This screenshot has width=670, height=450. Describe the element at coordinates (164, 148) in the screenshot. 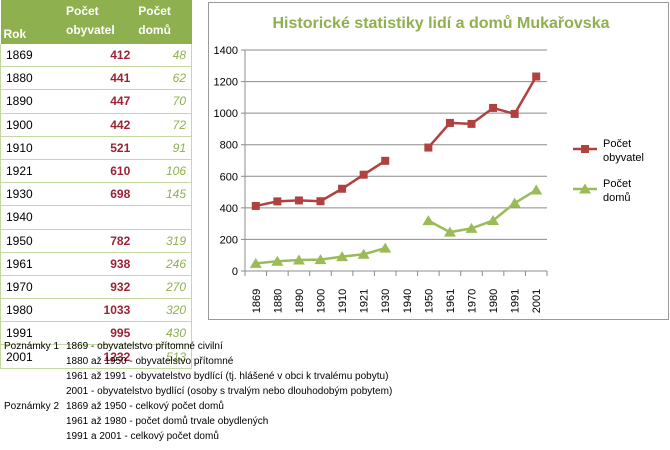

I see `cell-houses: 91` at that location.